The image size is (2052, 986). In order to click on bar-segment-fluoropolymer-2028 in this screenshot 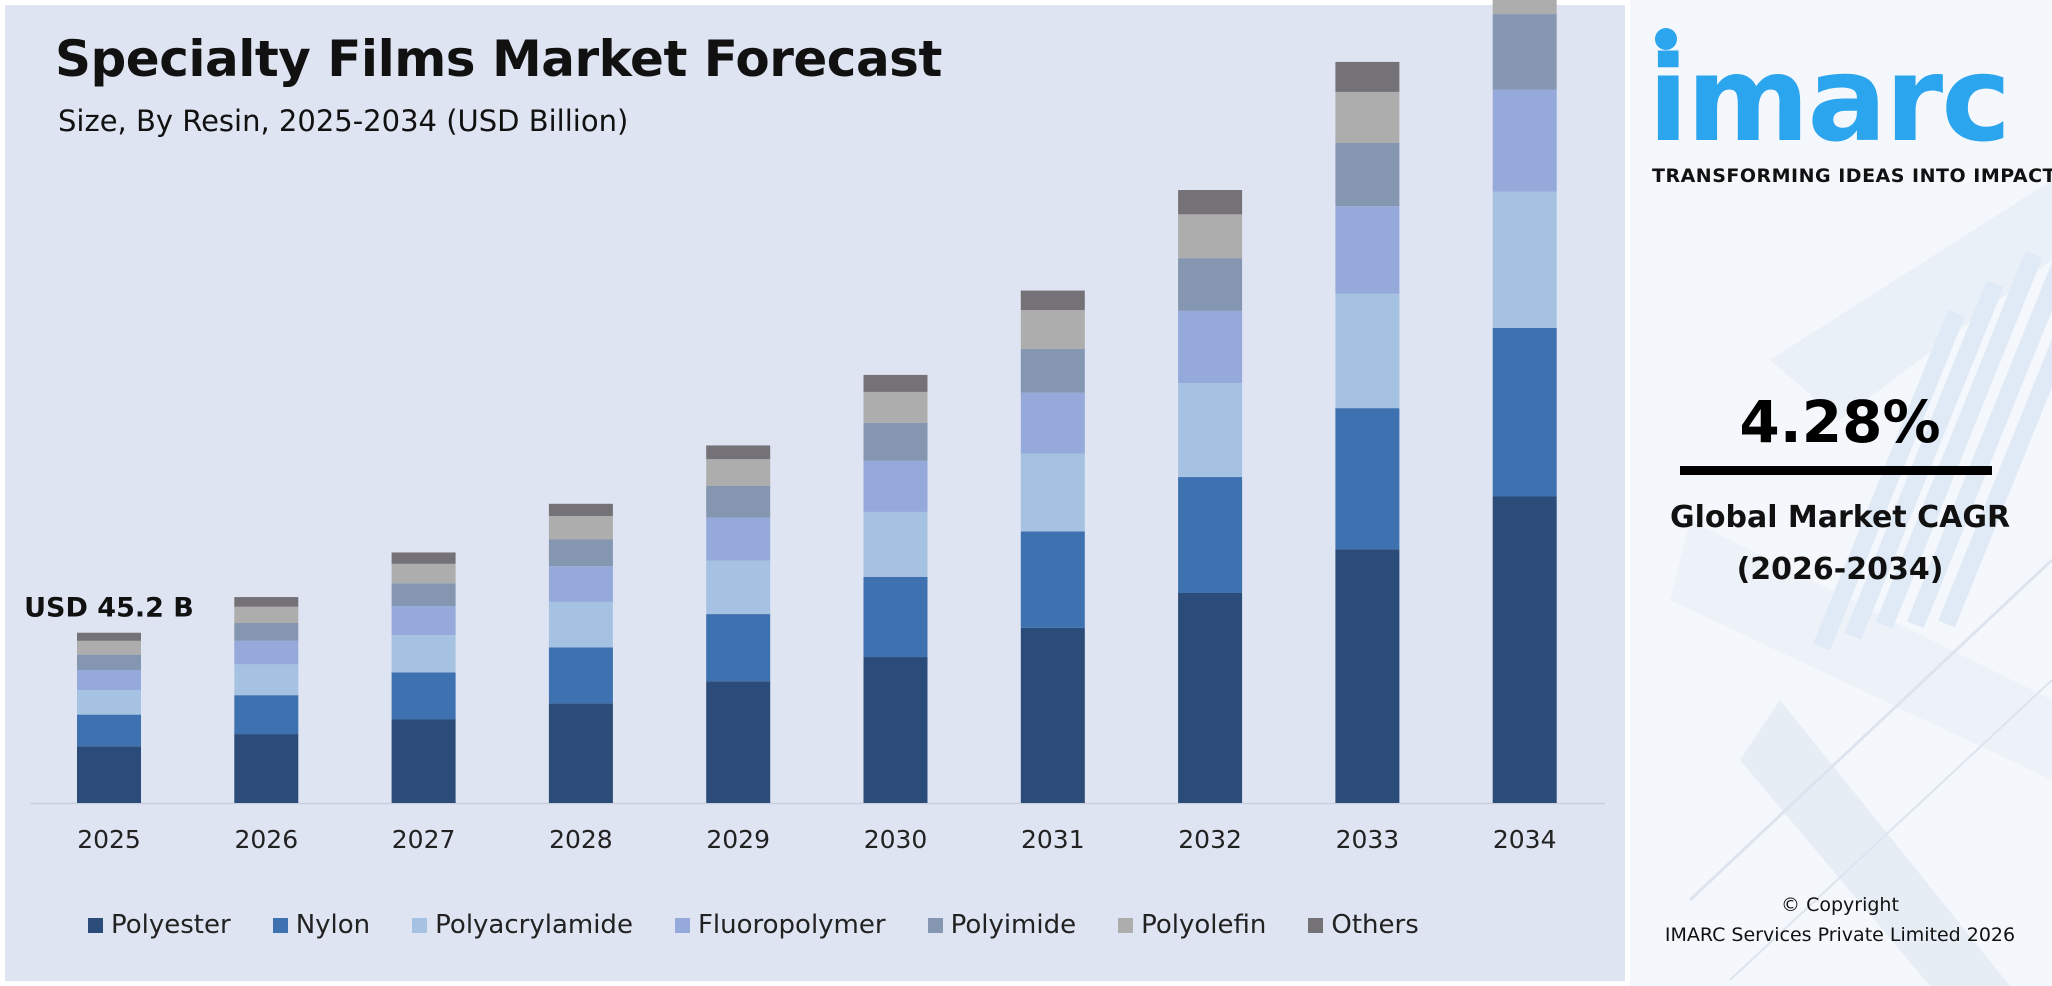, I will do `click(580, 584)`.